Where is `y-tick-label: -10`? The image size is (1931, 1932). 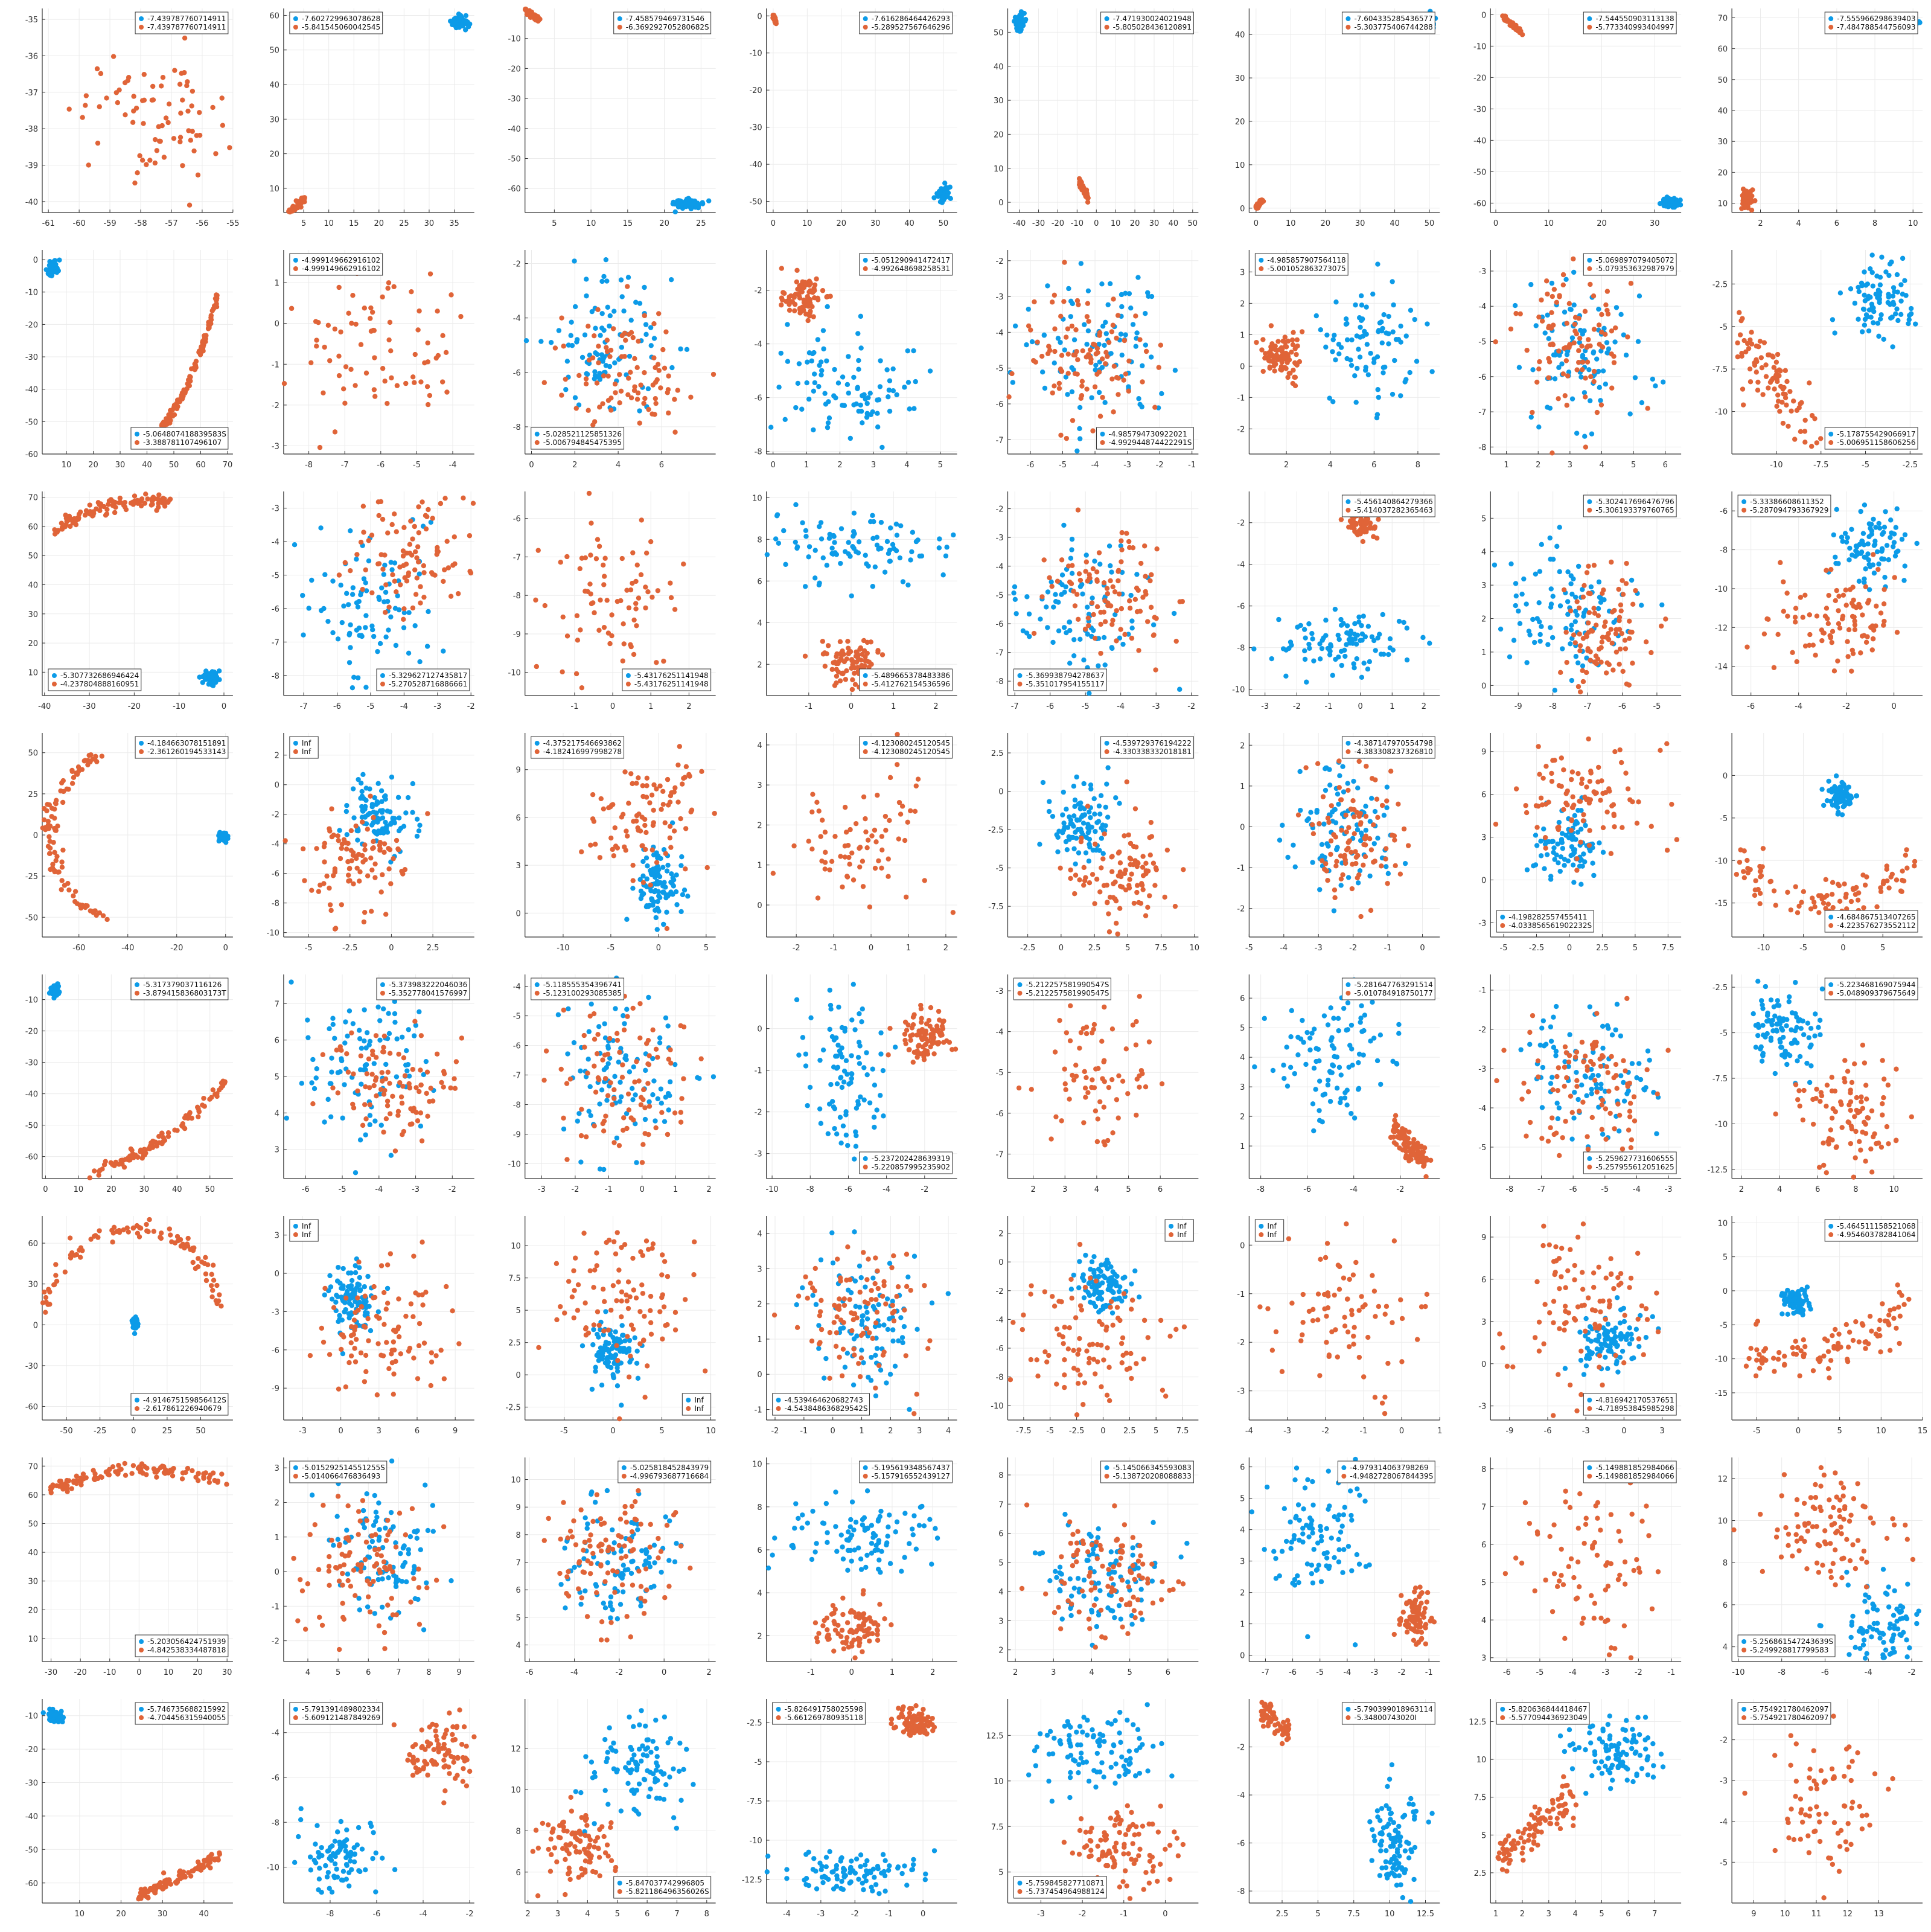 y-tick-label: -10 is located at coordinates (514, 674).